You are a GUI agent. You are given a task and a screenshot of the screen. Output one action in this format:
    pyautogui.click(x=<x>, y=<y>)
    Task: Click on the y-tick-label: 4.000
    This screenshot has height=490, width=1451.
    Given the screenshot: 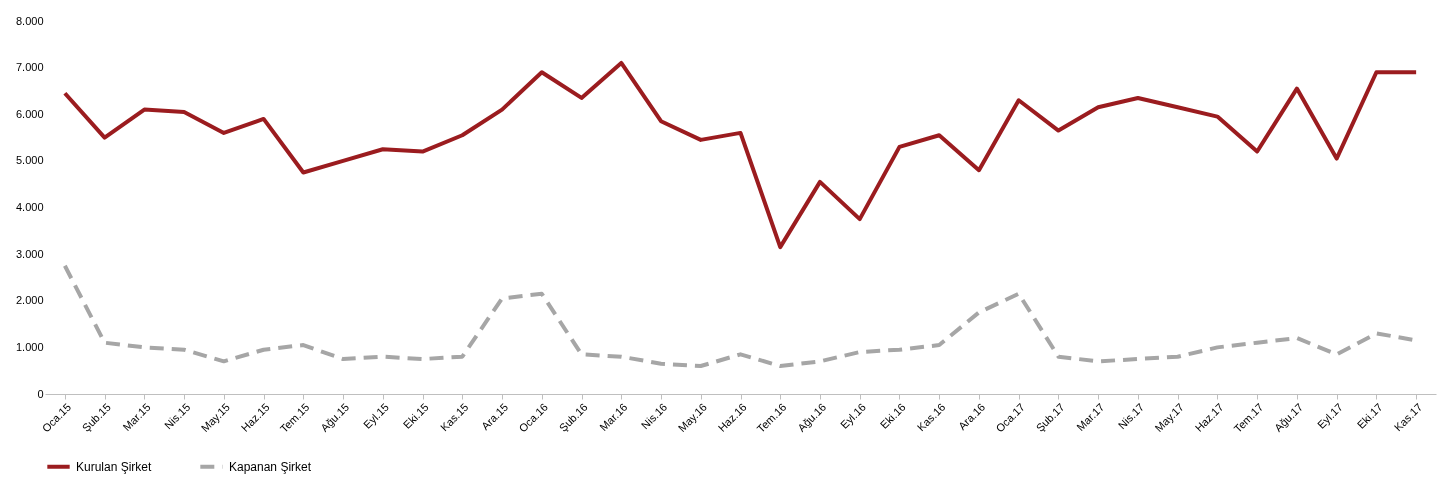 What is the action you would take?
    pyautogui.click(x=29, y=207)
    